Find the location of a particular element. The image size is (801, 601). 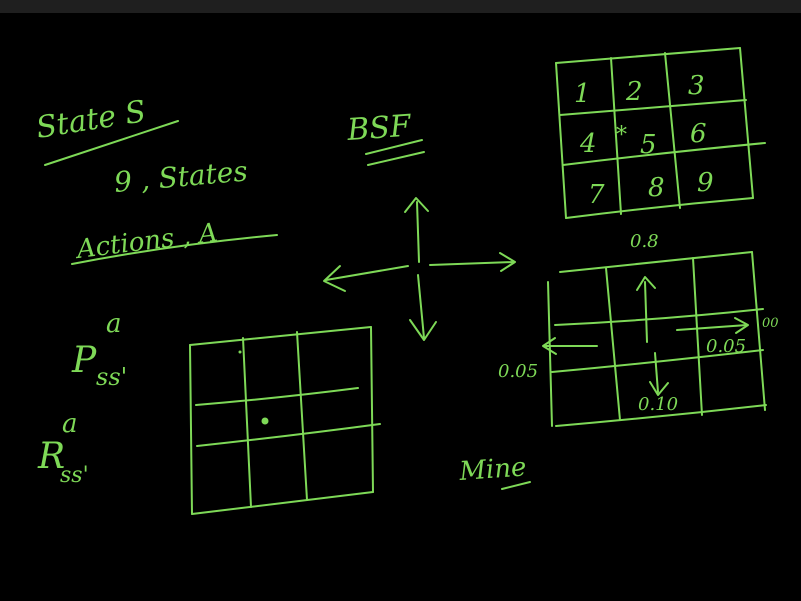

prob-arrow-up-icon is located at coordinates (646, 283).